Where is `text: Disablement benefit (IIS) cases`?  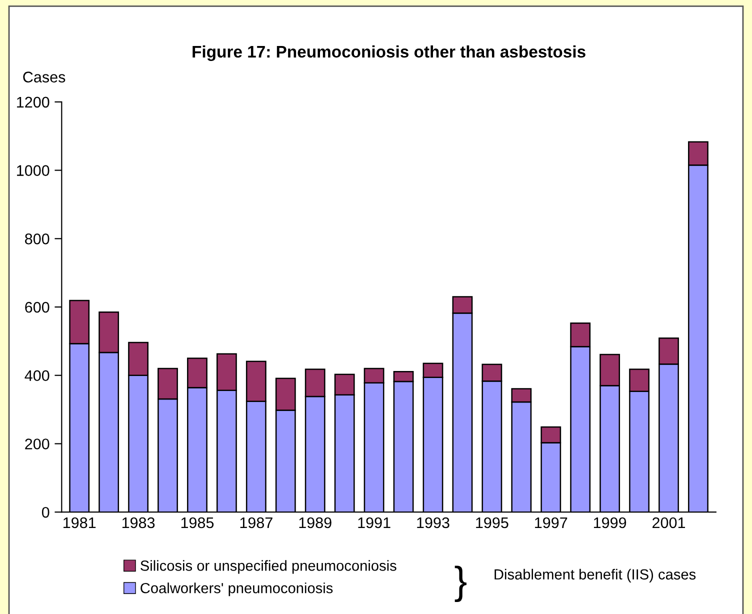 text: Disablement benefit (IIS) cases is located at coordinates (595, 575).